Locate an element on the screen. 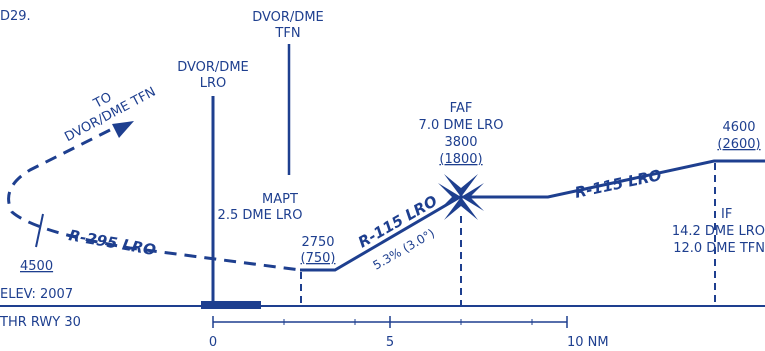 The image size is (765, 351). faf-line-1: FAF is located at coordinates (461, 108).